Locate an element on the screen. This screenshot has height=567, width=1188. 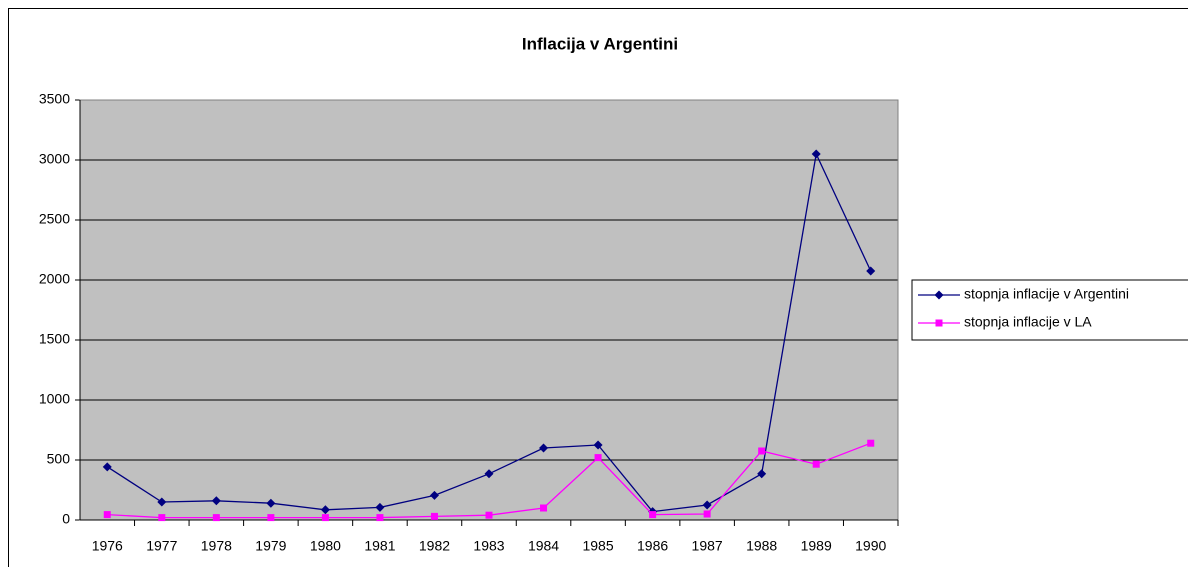
x-tick-label: 1981 is located at coordinates (379, 546).